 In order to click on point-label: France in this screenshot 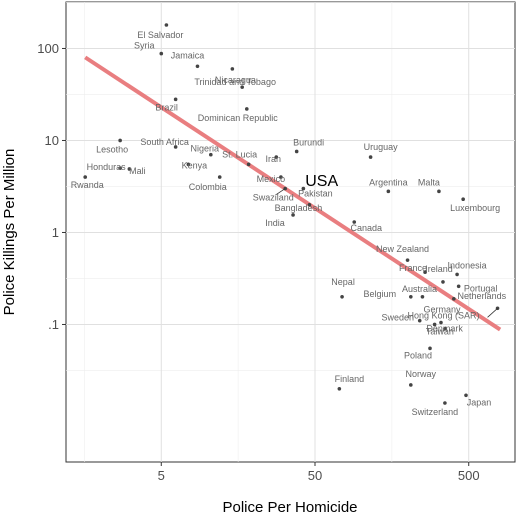, I will do `click(413, 268)`.